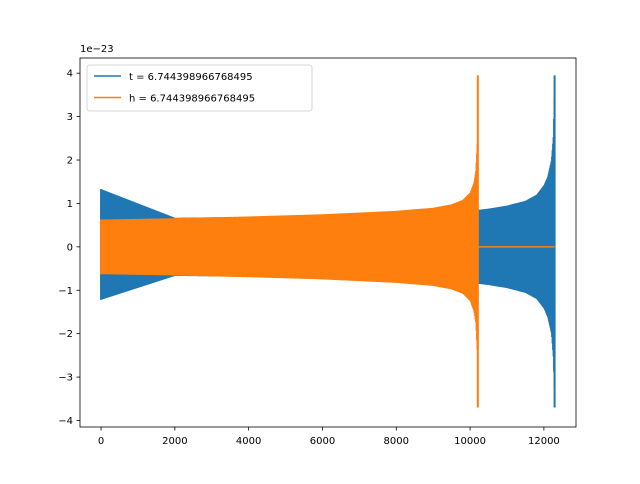 Image resolution: width=640 pixels, height=484 pixels. I want to click on x-tick-label: 10000, so click(470, 441).